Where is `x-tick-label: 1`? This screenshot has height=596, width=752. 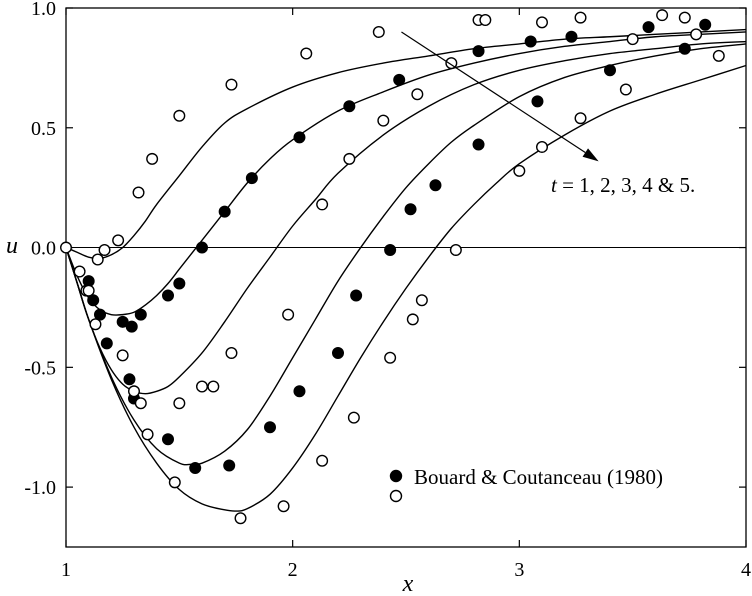 x-tick-label: 1 is located at coordinates (66, 570).